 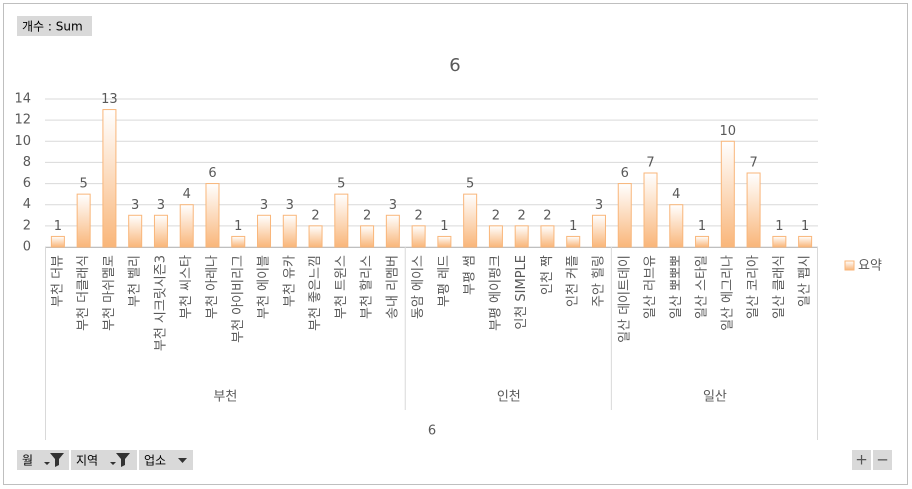 What do you see at coordinates (289, 281) in the screenshot?
I see `x-tick-label: 부천 유카` at bounding box center [289, 281].